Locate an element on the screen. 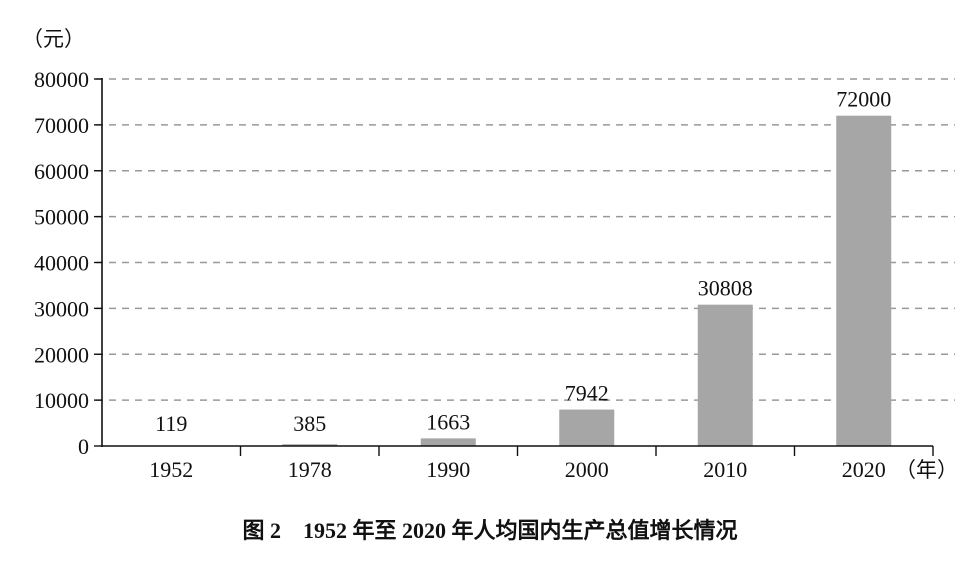 The height and width of the screenshot is (568, 979). x-ticks: 1952 1978 1990 2000 2010 2020 is located at coordinates (541, 464).